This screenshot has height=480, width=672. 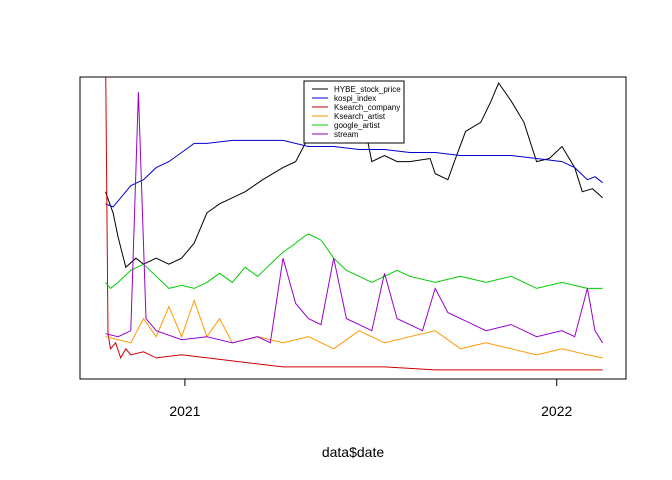 What do you see at coordinates (346, 134) in the screenshot?
I see `legend-label-stream: stream` at bounding box center [346, 134].